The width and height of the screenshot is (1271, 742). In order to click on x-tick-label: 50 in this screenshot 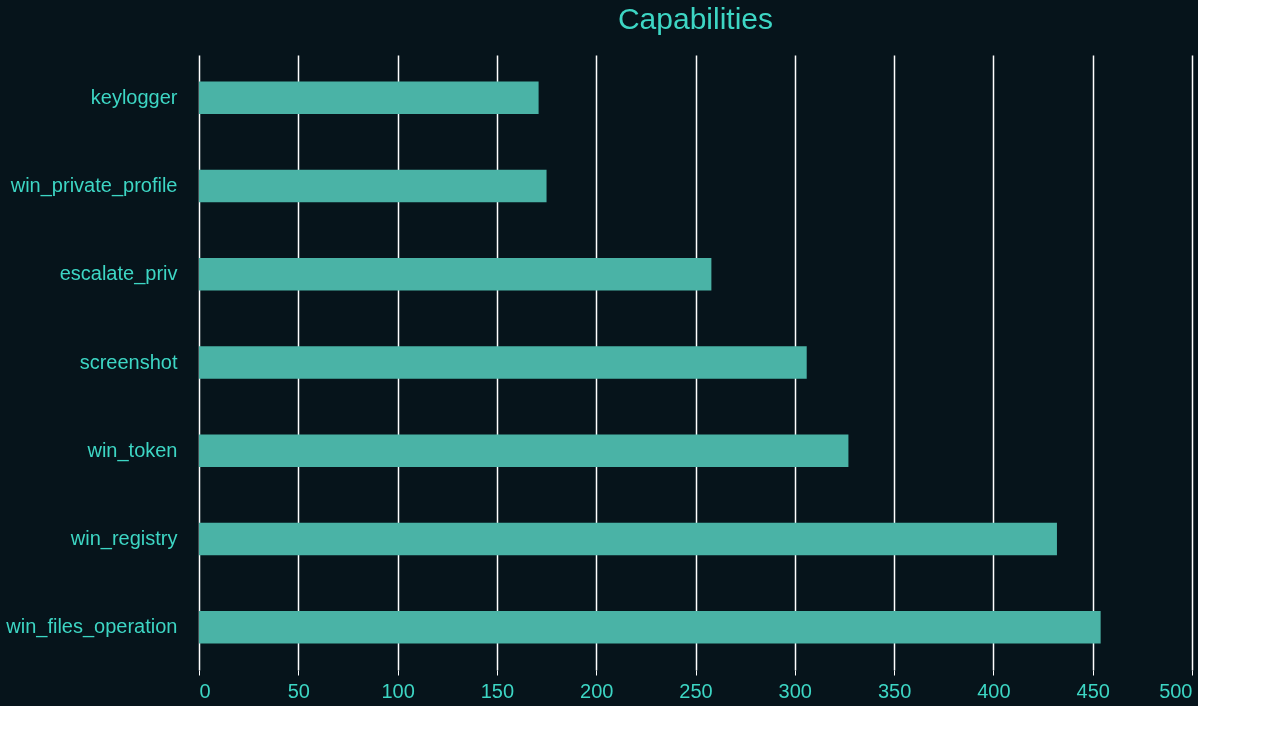, I will do `click(298, 690)`.